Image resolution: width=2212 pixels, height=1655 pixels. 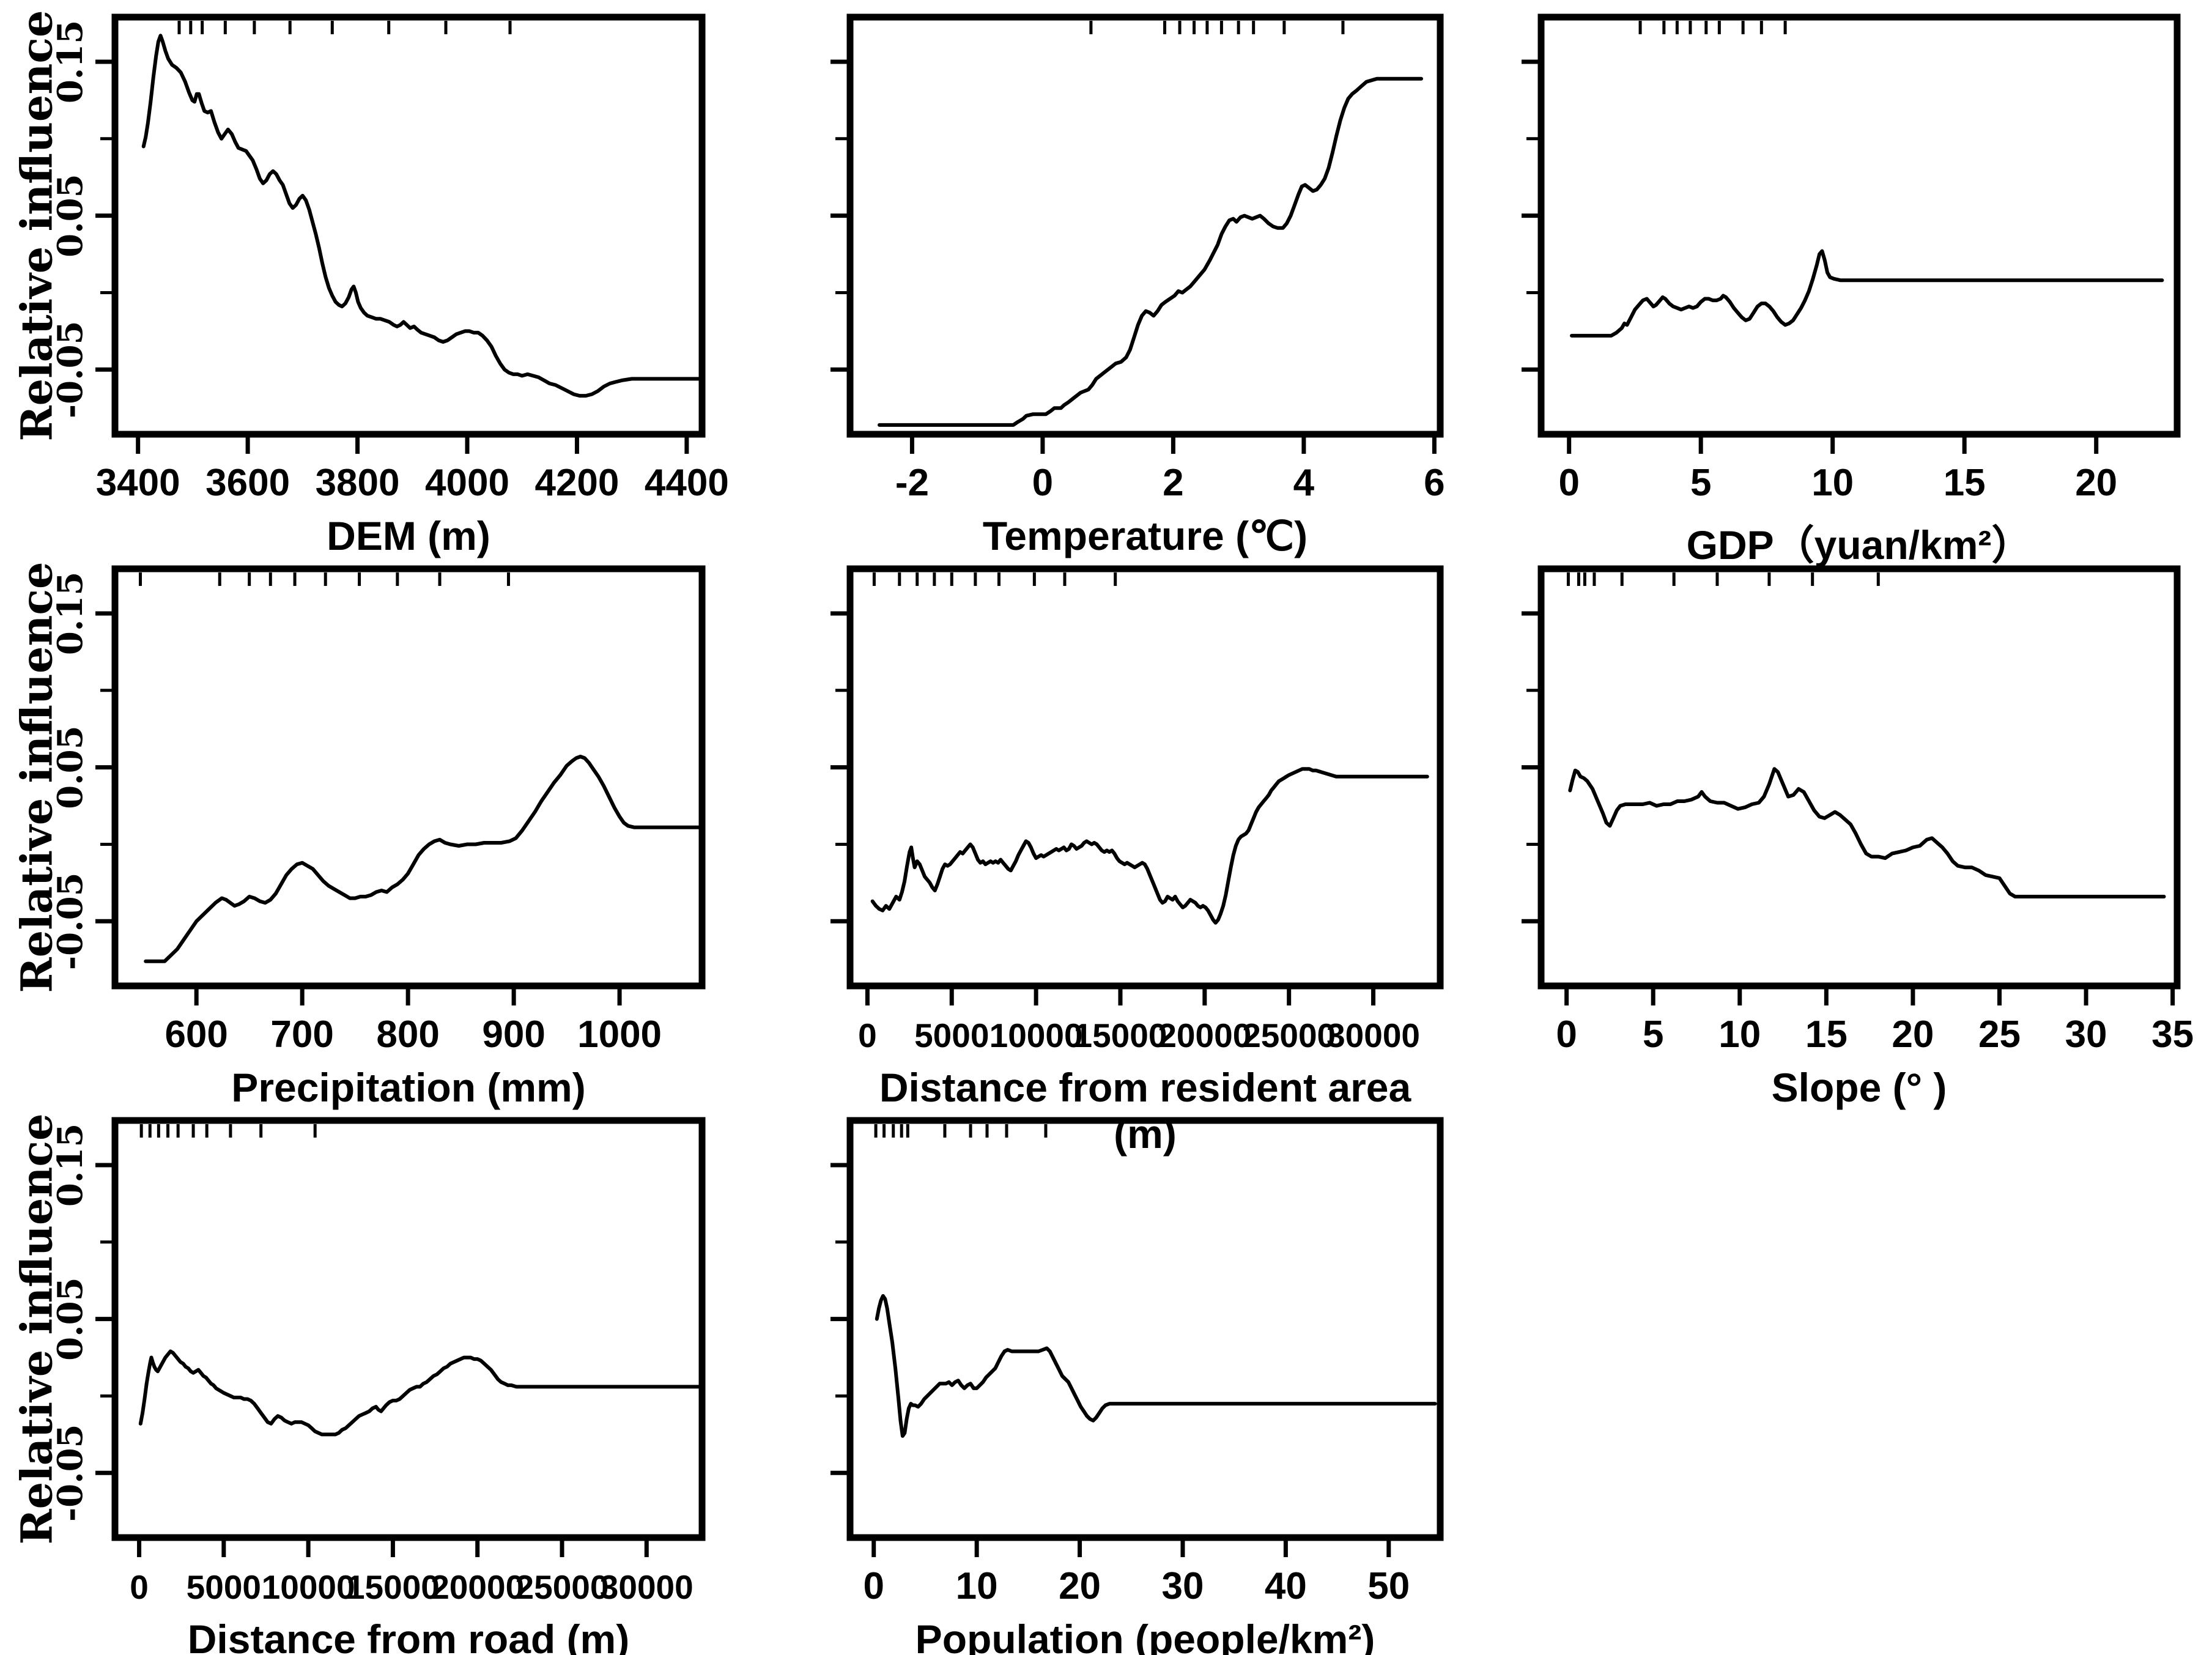 I want to click on dem-x-axis-title: DEM (m), so click(x=408, y=535).